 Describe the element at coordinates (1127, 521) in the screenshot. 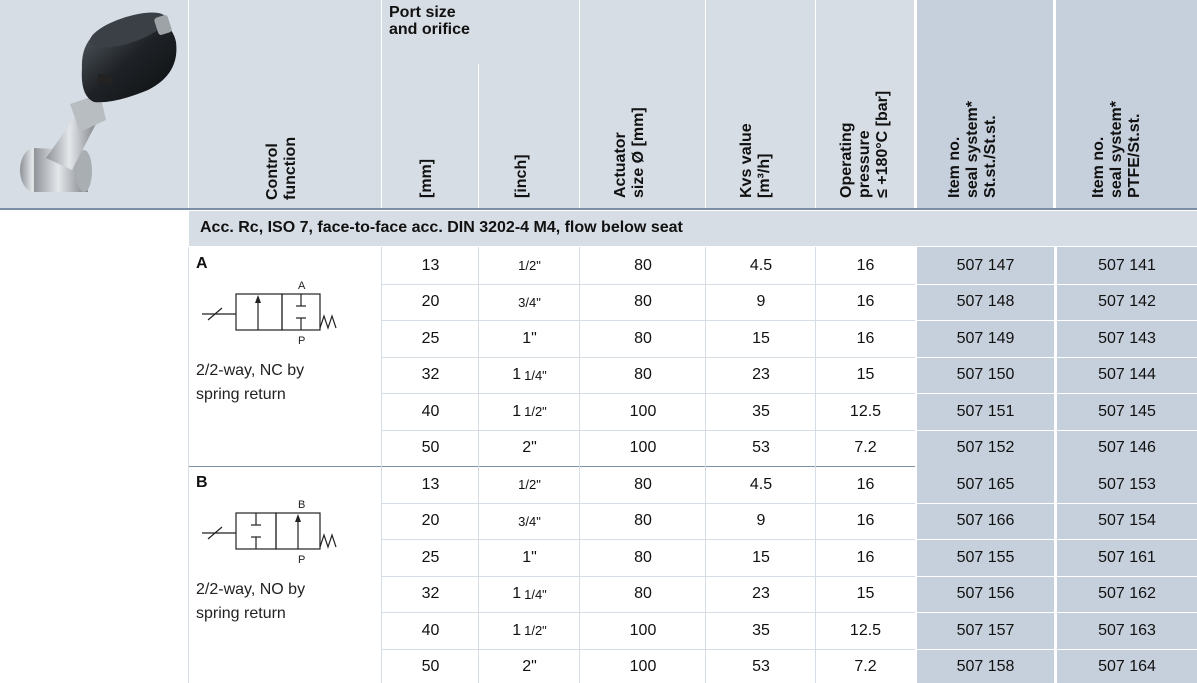

I see `table-cell-ptfe: 507 154` at that location.